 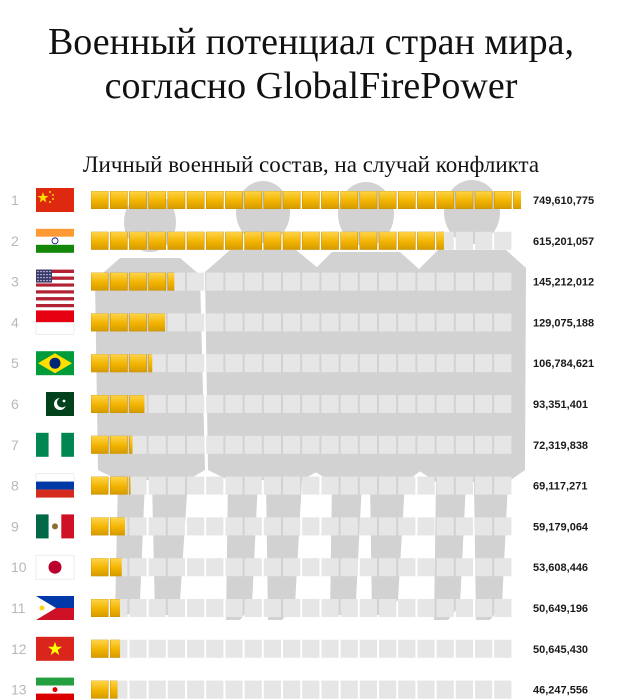 I want to click on rank-label: 13, so click(x=19, y=690).